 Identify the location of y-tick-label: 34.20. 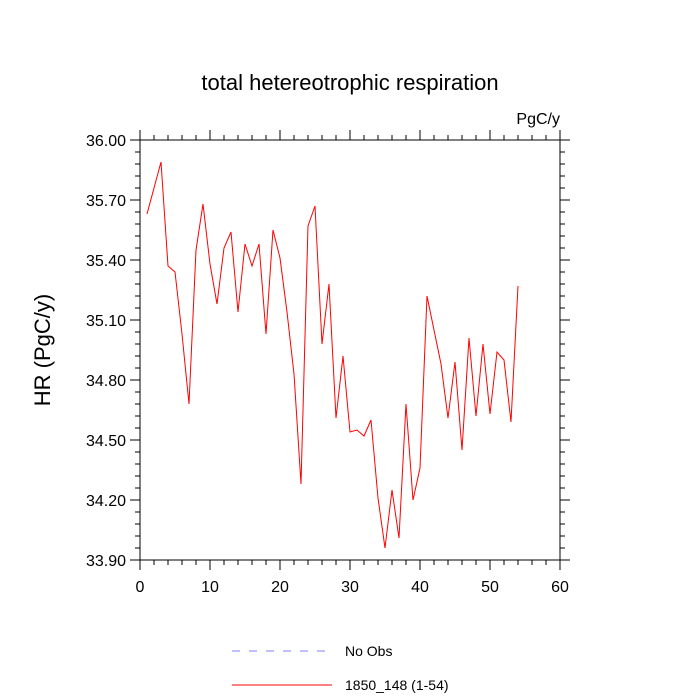
(106, 501).